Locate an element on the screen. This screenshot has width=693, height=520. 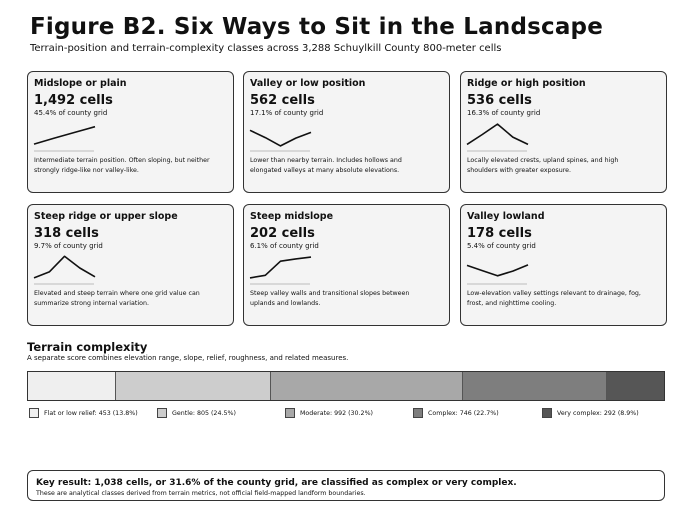
complexity-segment-very-complex is located at coordinates (635, 386).